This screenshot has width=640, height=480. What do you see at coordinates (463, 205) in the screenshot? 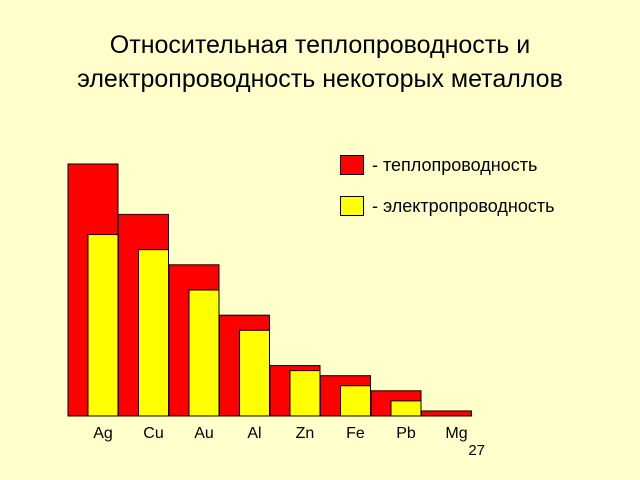
I see `legend-label-electrical: - электропроводность` at bounding box center [463, 205].